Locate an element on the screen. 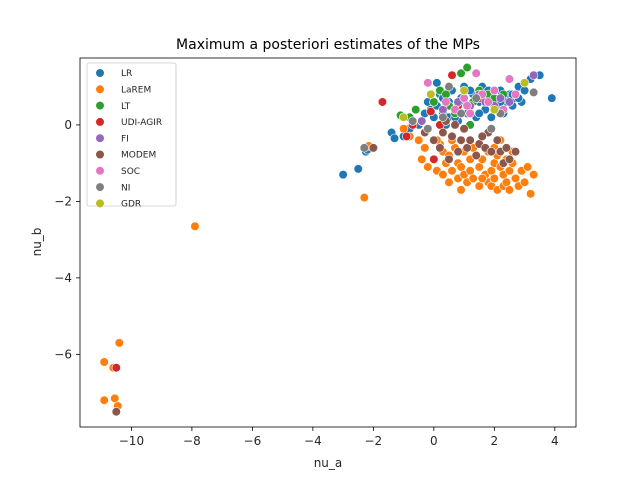  y-tick-label: −2 is located at coordinates (63, 201).